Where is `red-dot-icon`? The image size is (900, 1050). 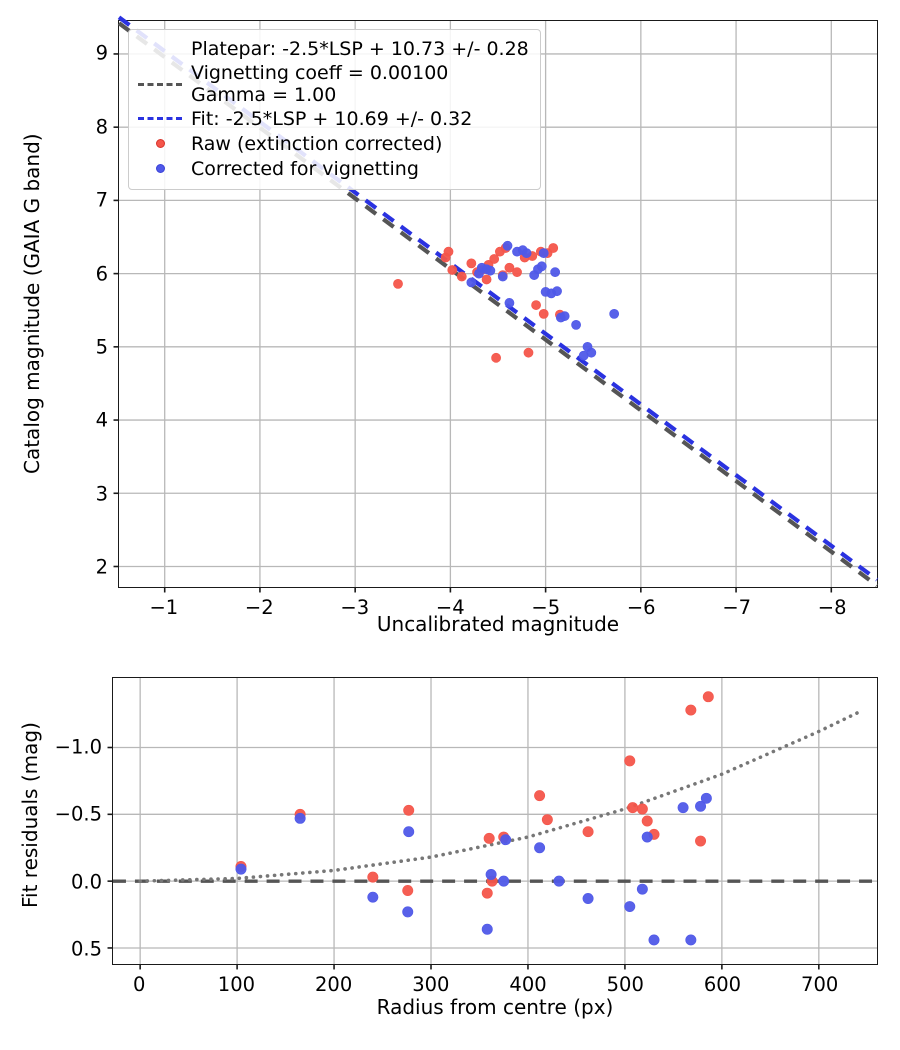 red-dot-icon is located at coordinates (160, 144).